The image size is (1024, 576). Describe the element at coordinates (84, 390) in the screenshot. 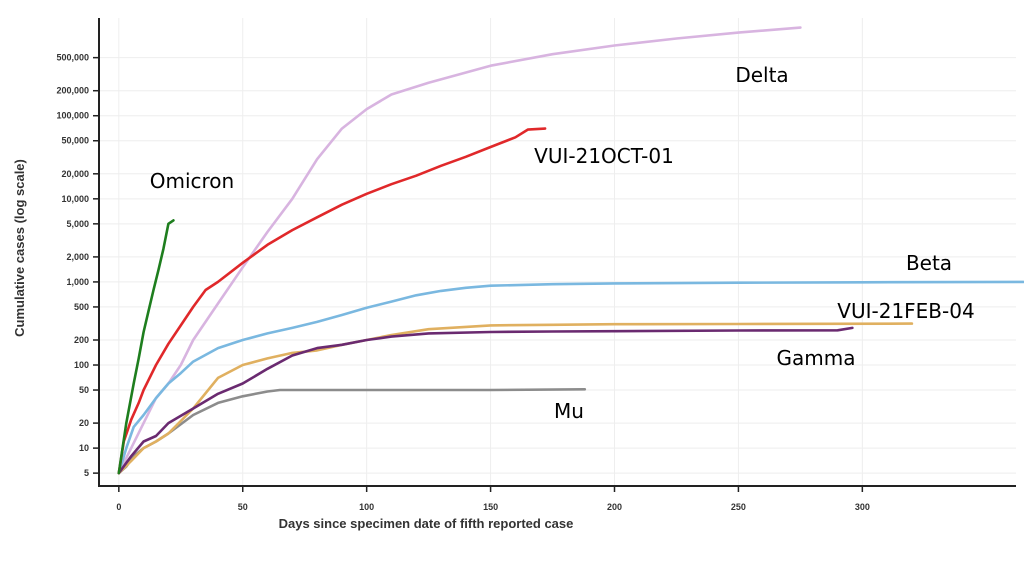

I see `y-tick-label-3: 50` at that location.